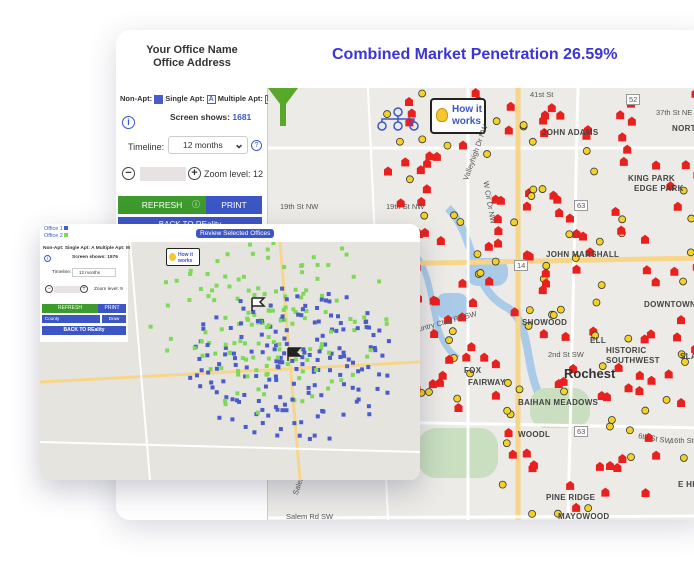 This screenshot has height=568, width=694. I want to click on back-button: BACK TO REality, so click(84, 330).